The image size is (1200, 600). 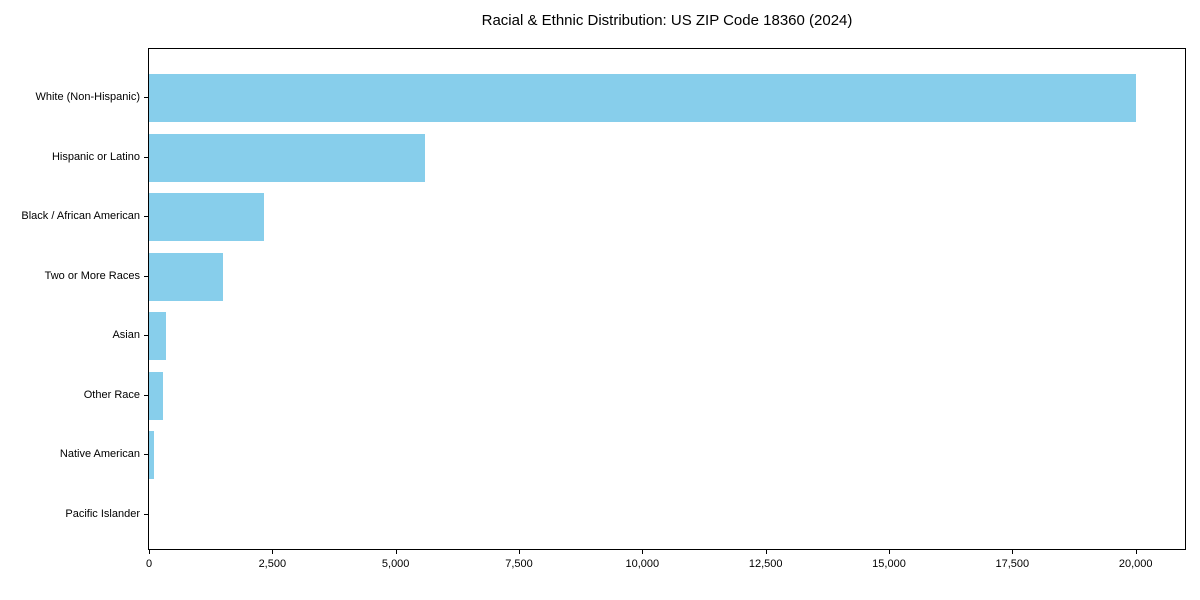 I want to click on y-tick-label: Black / African American, so click(x=80, y=216).